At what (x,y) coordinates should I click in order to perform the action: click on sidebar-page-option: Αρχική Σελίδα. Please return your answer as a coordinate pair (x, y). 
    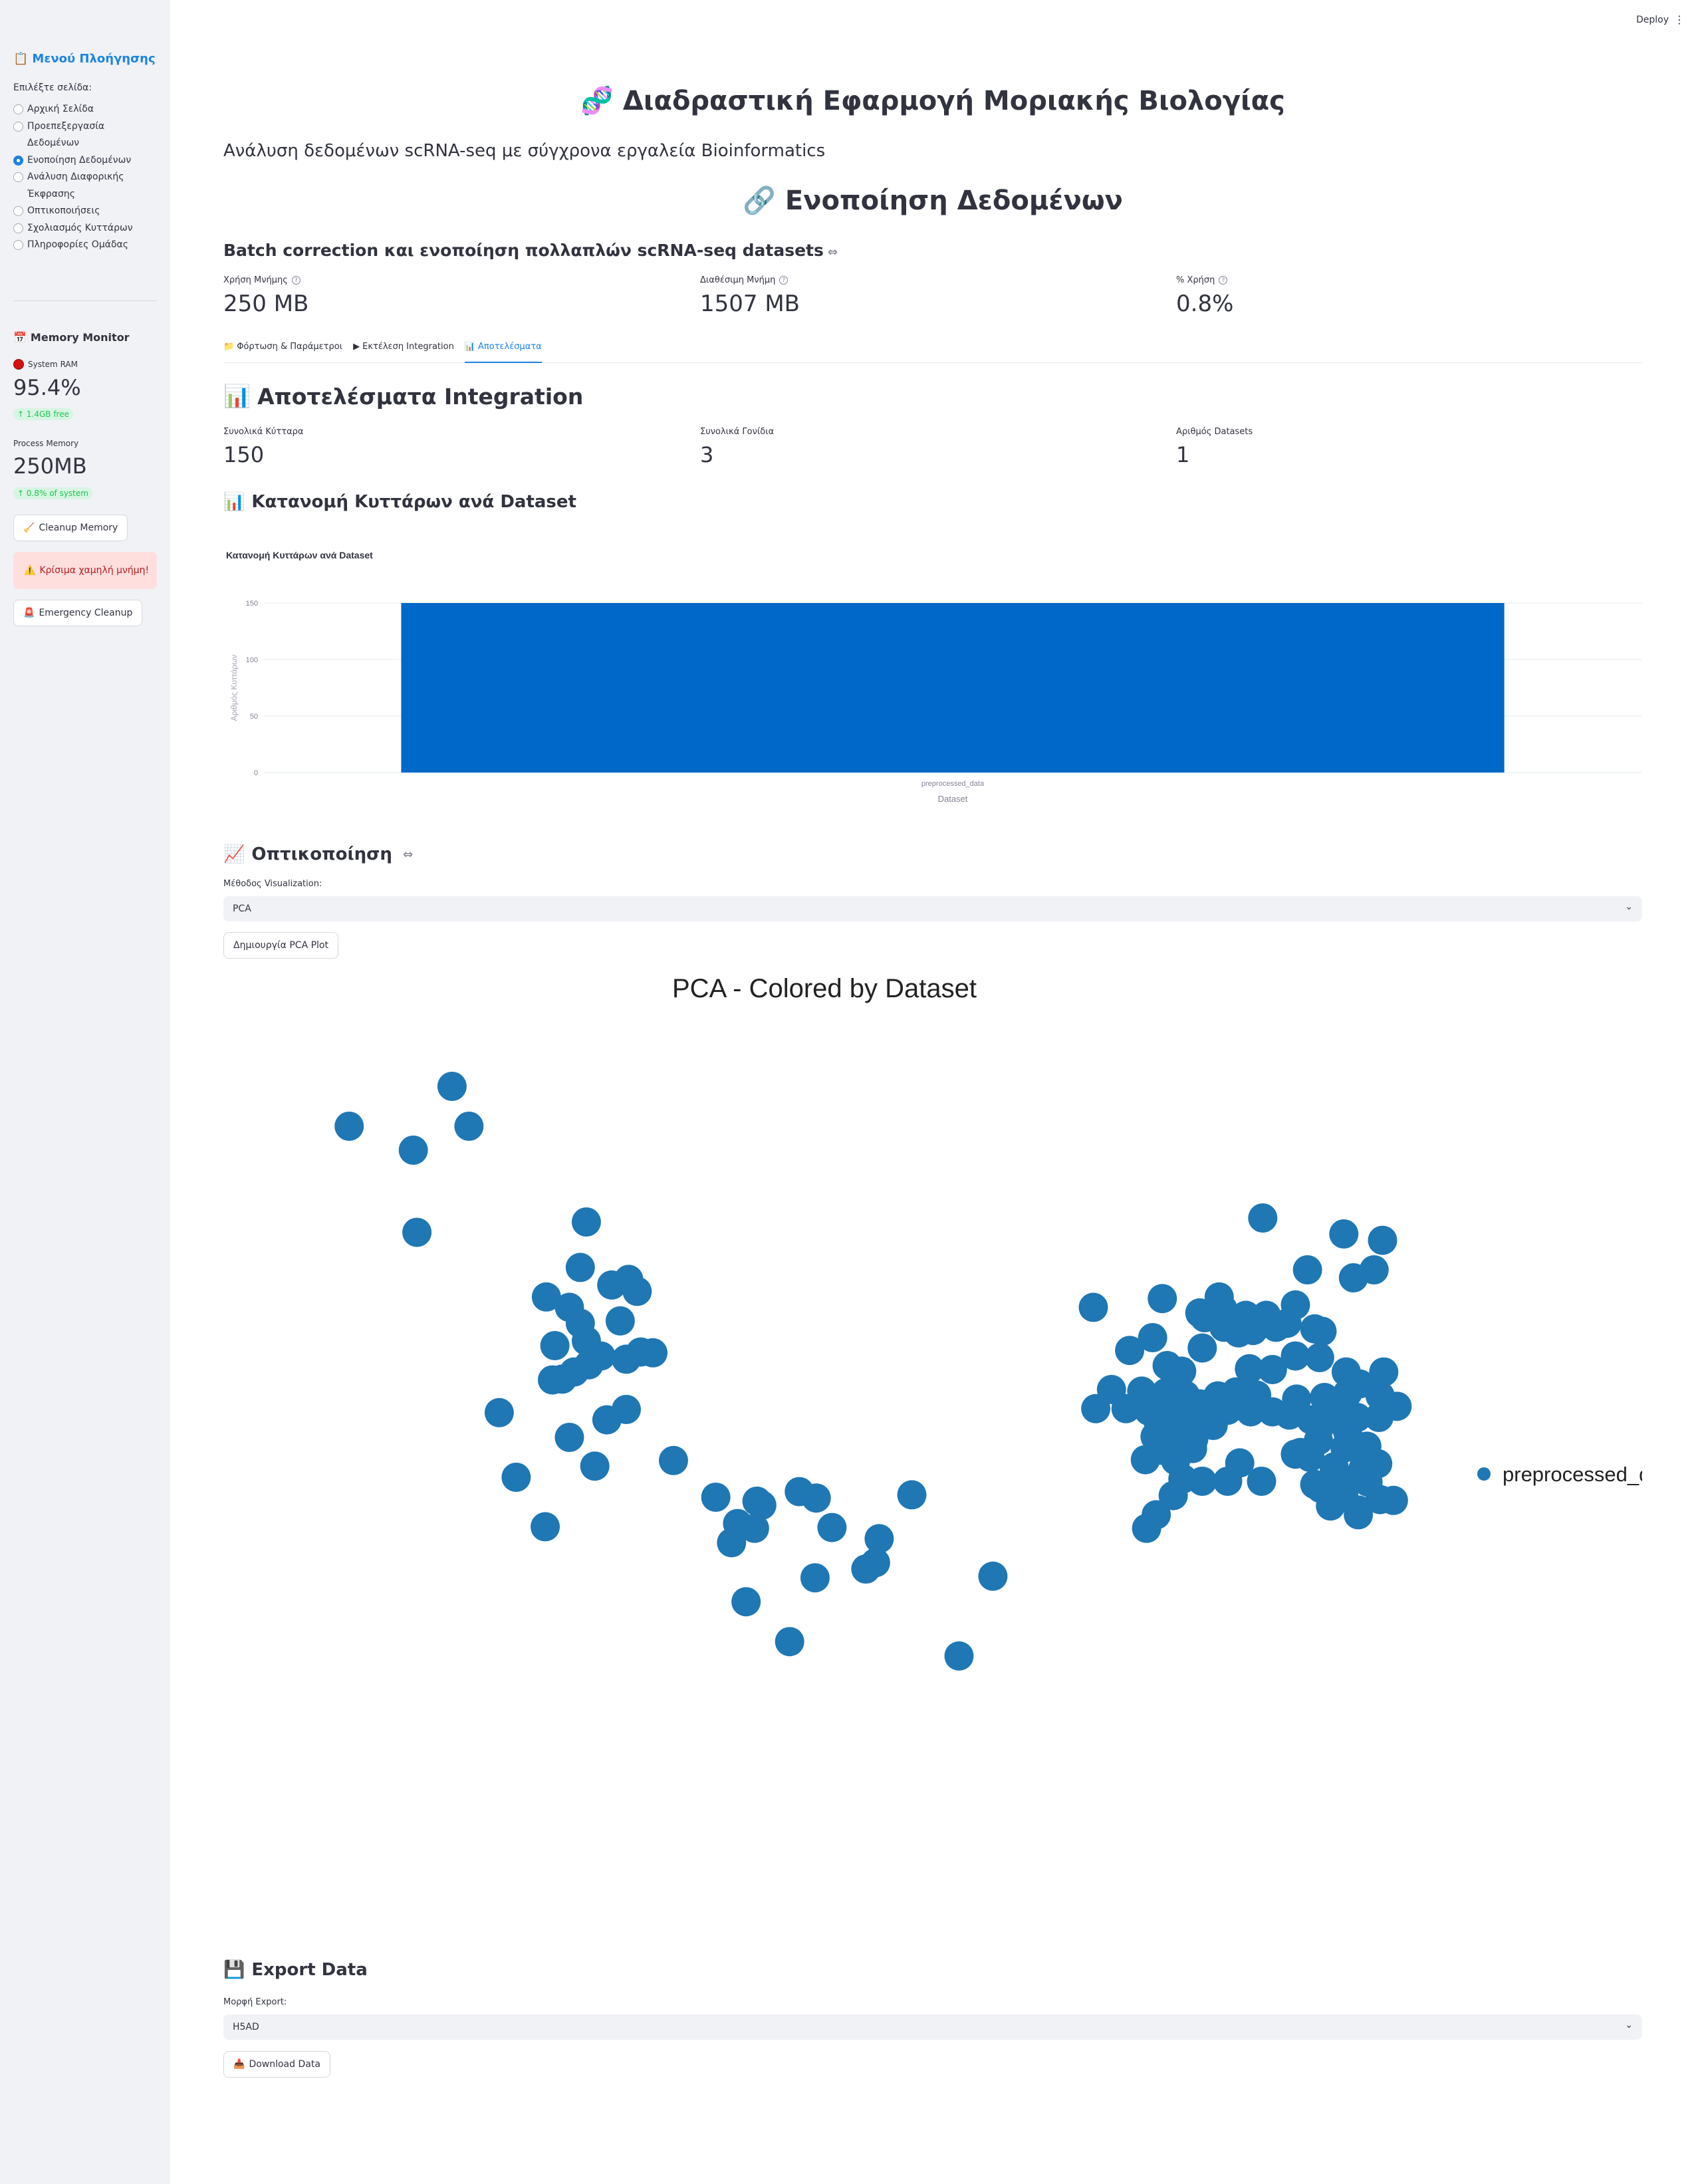
    Looking at the image, I should click on (86, 109).